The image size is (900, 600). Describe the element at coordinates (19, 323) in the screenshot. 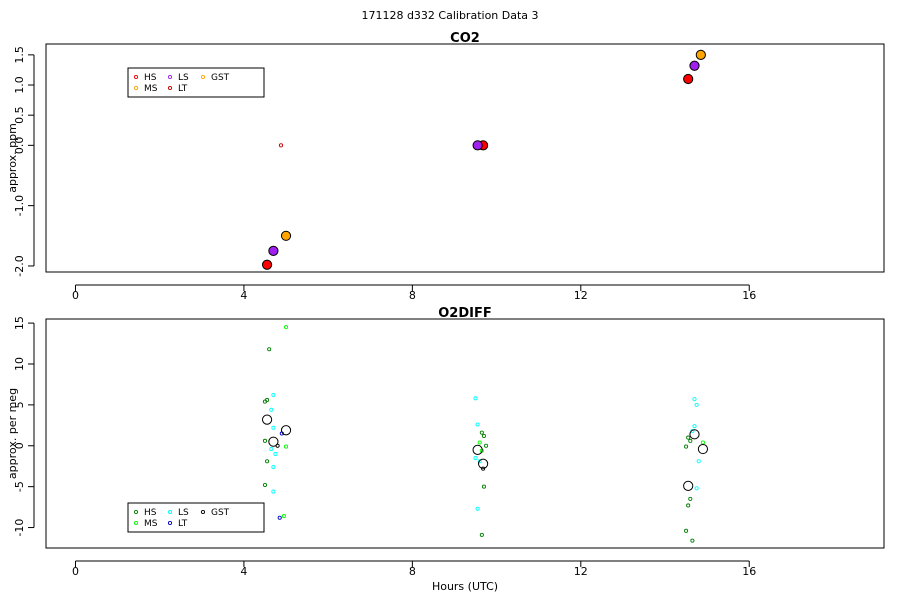

I see `y-tick-label-1-5: 15` at that location.